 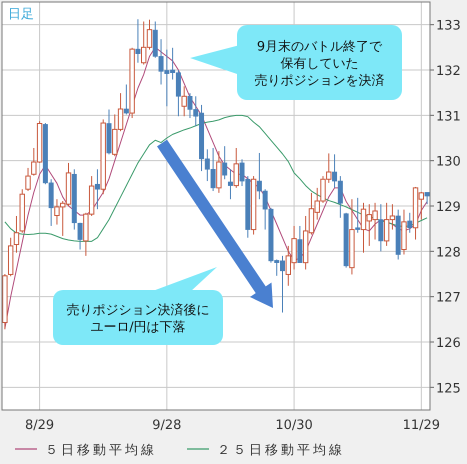 What do you see at coordinates (21, 14) in the screenshot?
I see `chart-title: 日足` at bounding box center [21, 14].